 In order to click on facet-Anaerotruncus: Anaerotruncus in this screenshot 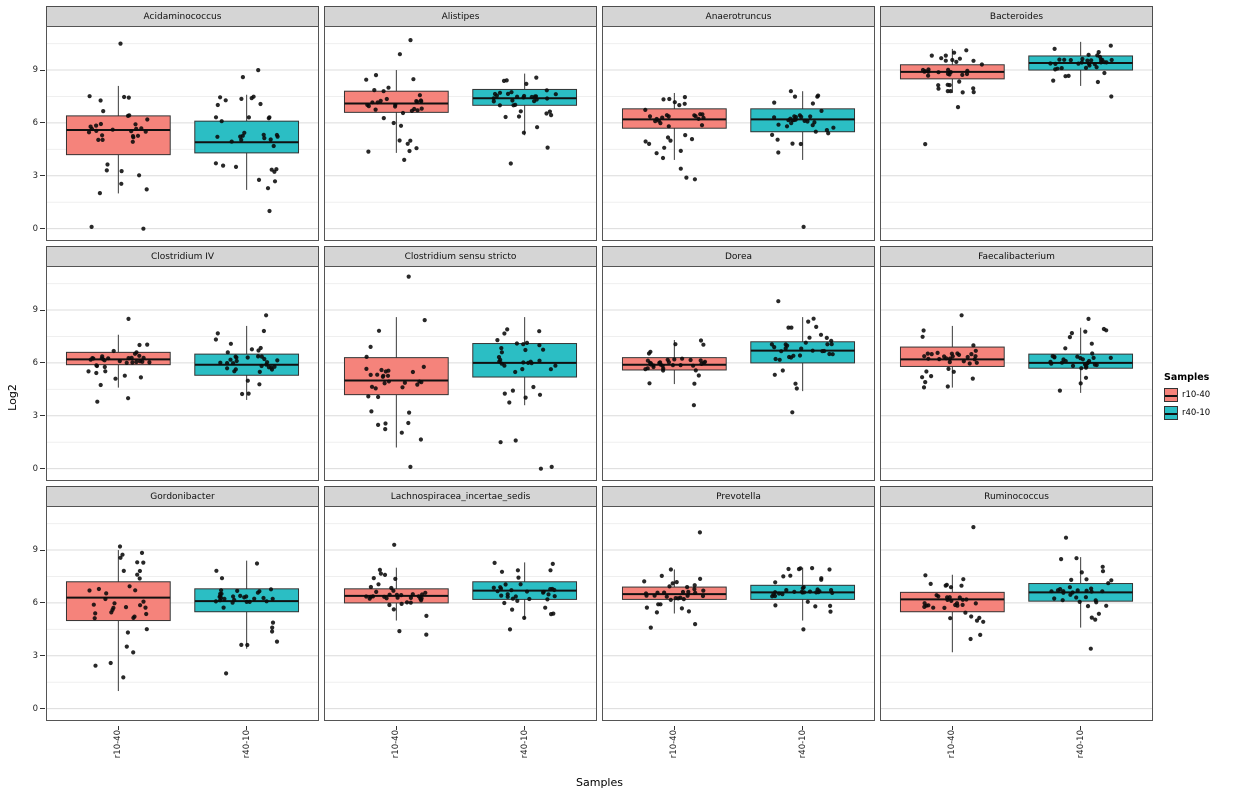, I will do `click(738, 123)`.